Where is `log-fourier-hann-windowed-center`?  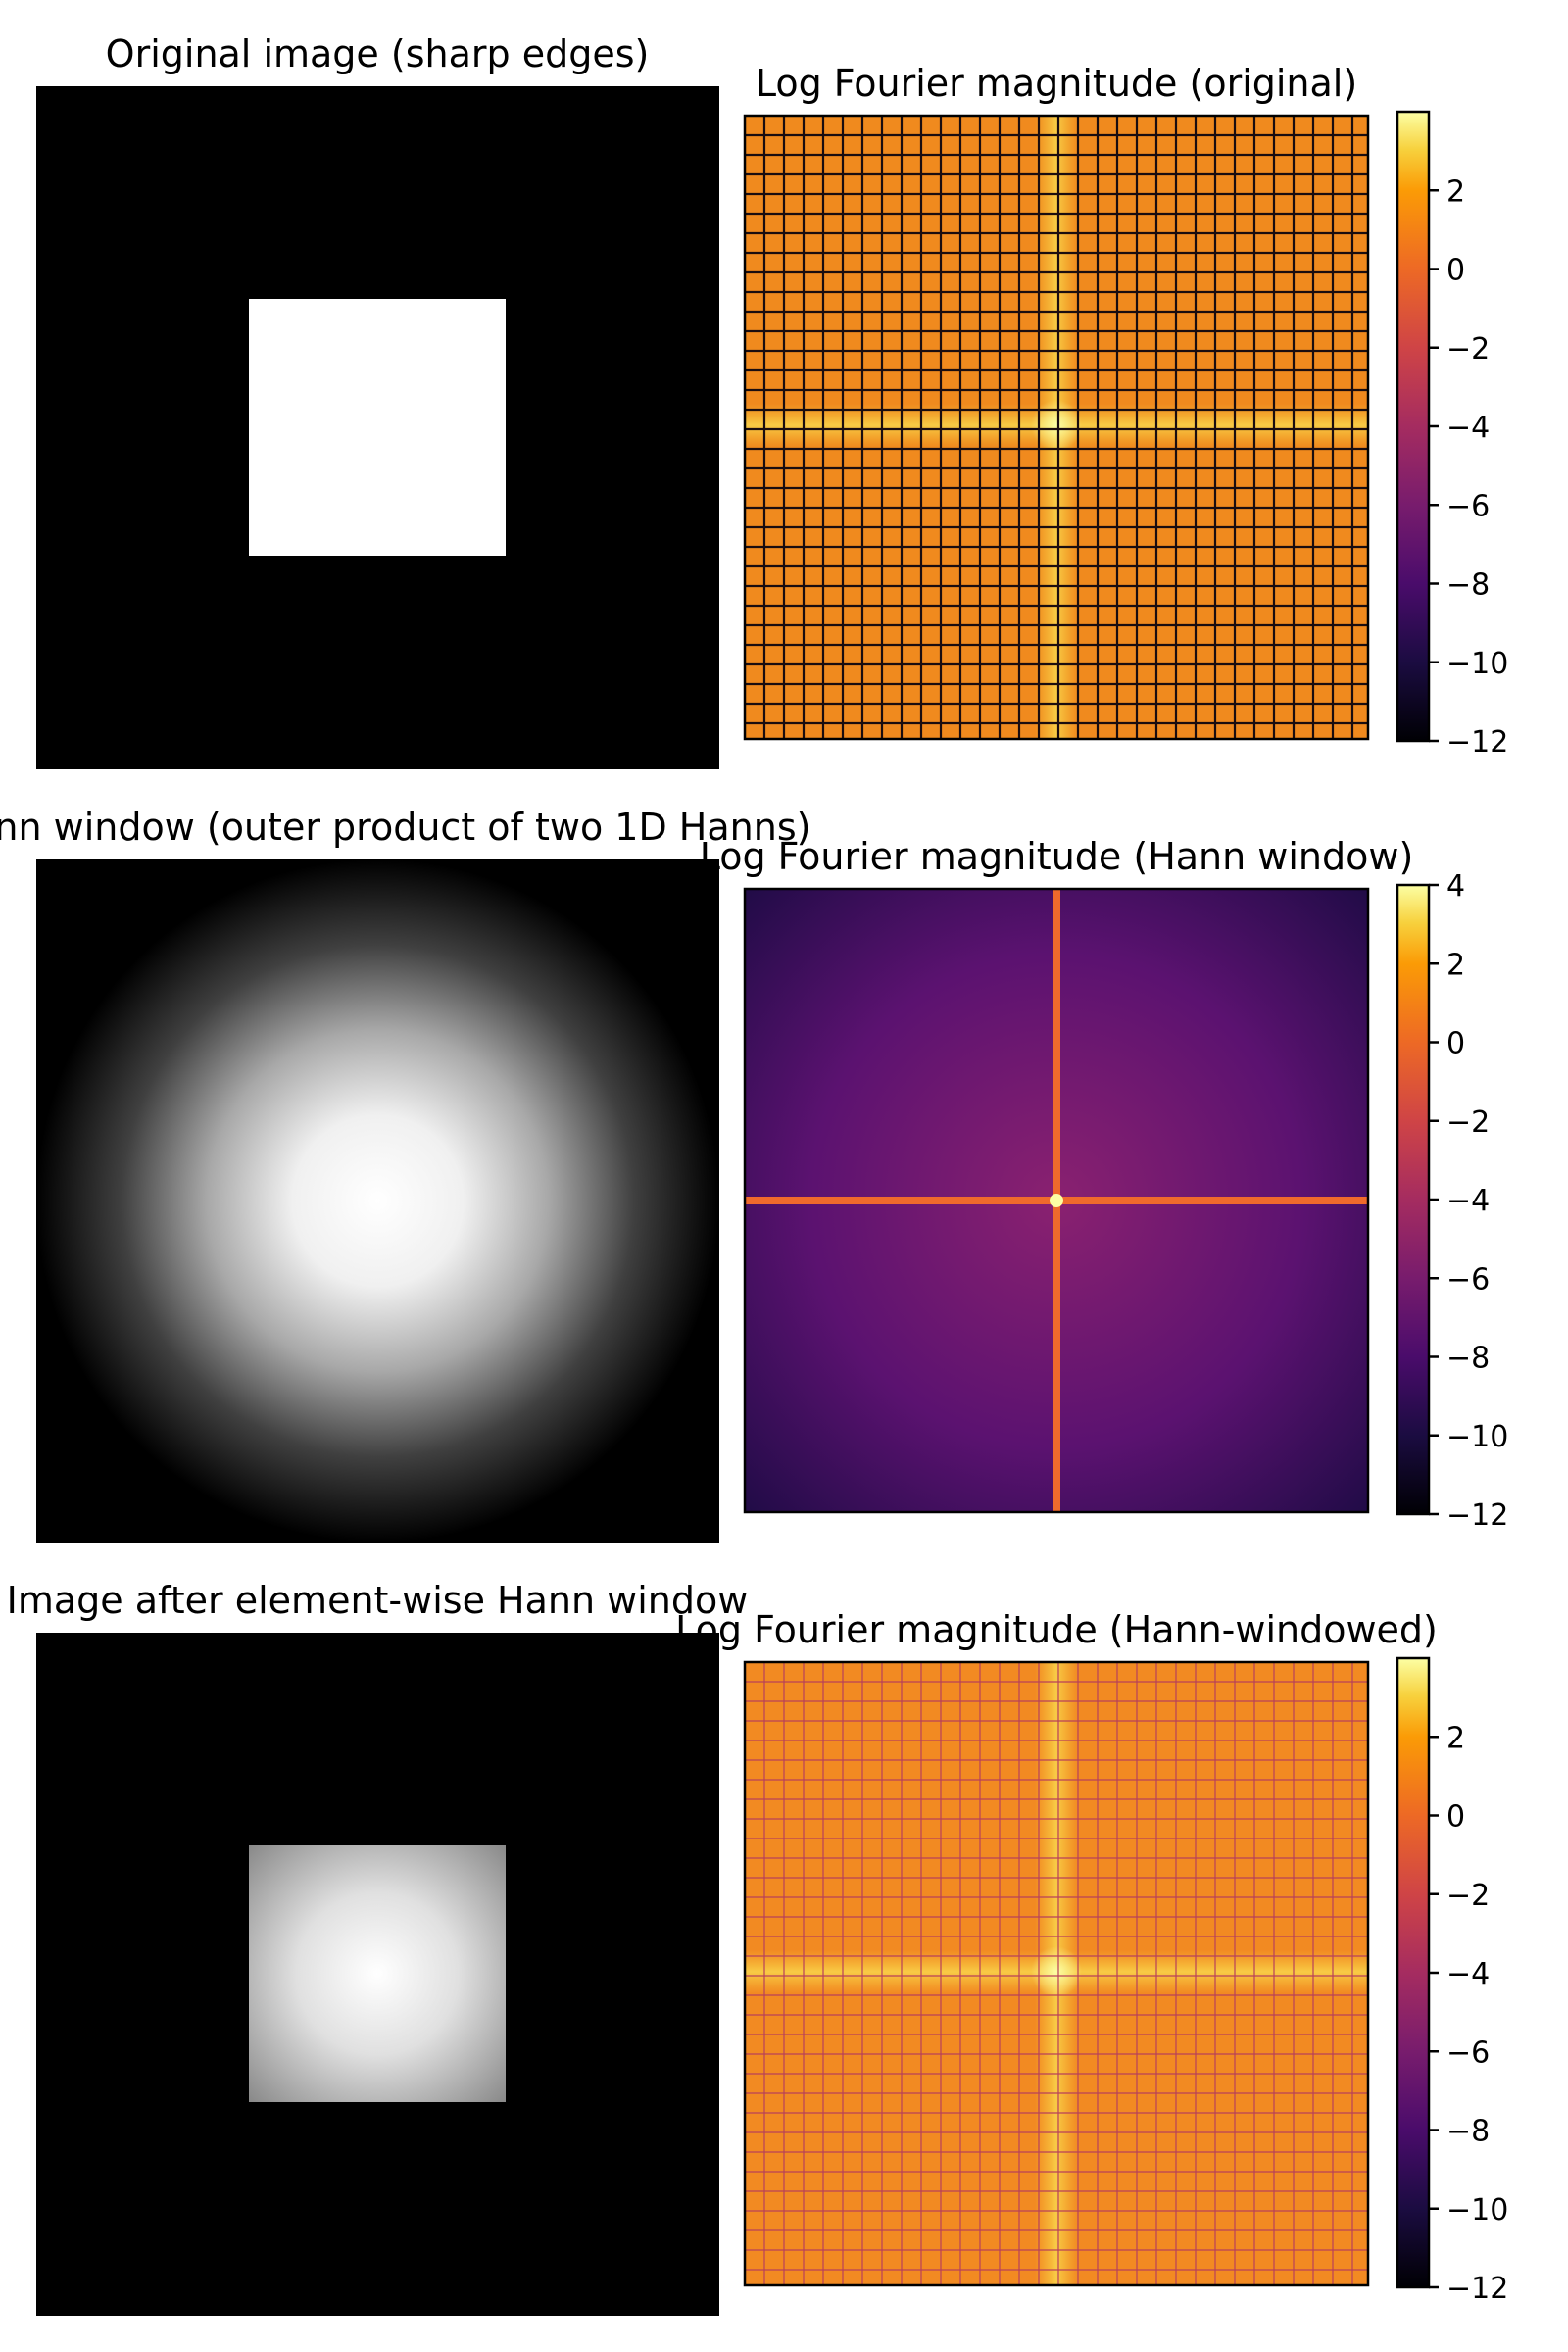
log-fourier-hann-windowed-center is located at coordinates (1056, 1971).